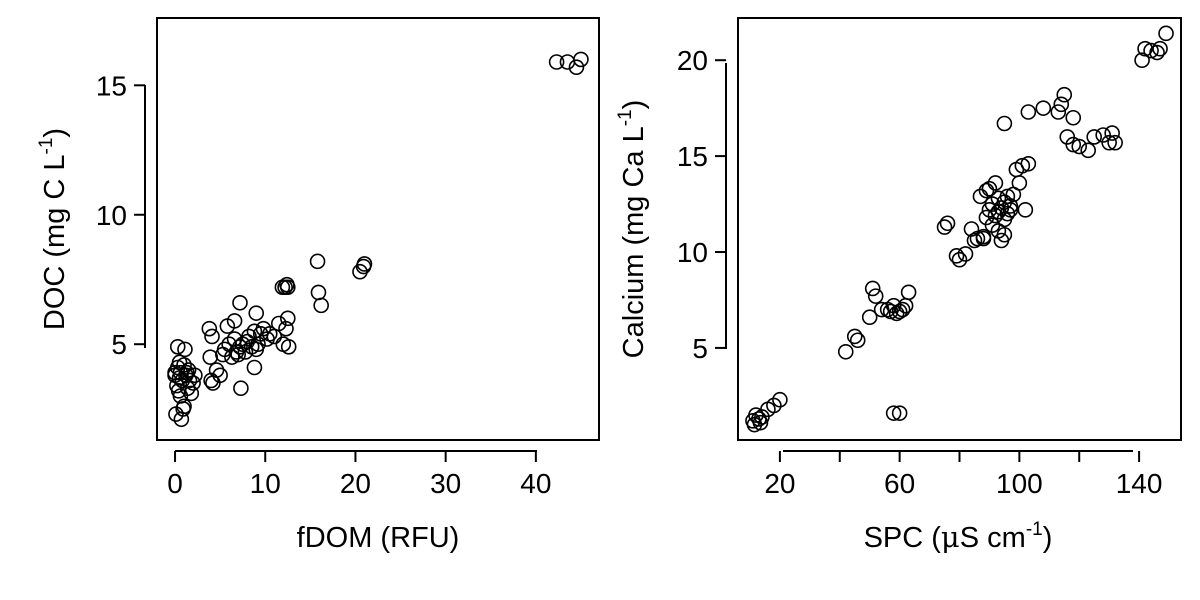 The image size is (1200, 600). What do you see at coordinates (701, 204) in the screenshot?
I see `right-y-ticks: 5 10 15 20` at bounding box center [701, 204].